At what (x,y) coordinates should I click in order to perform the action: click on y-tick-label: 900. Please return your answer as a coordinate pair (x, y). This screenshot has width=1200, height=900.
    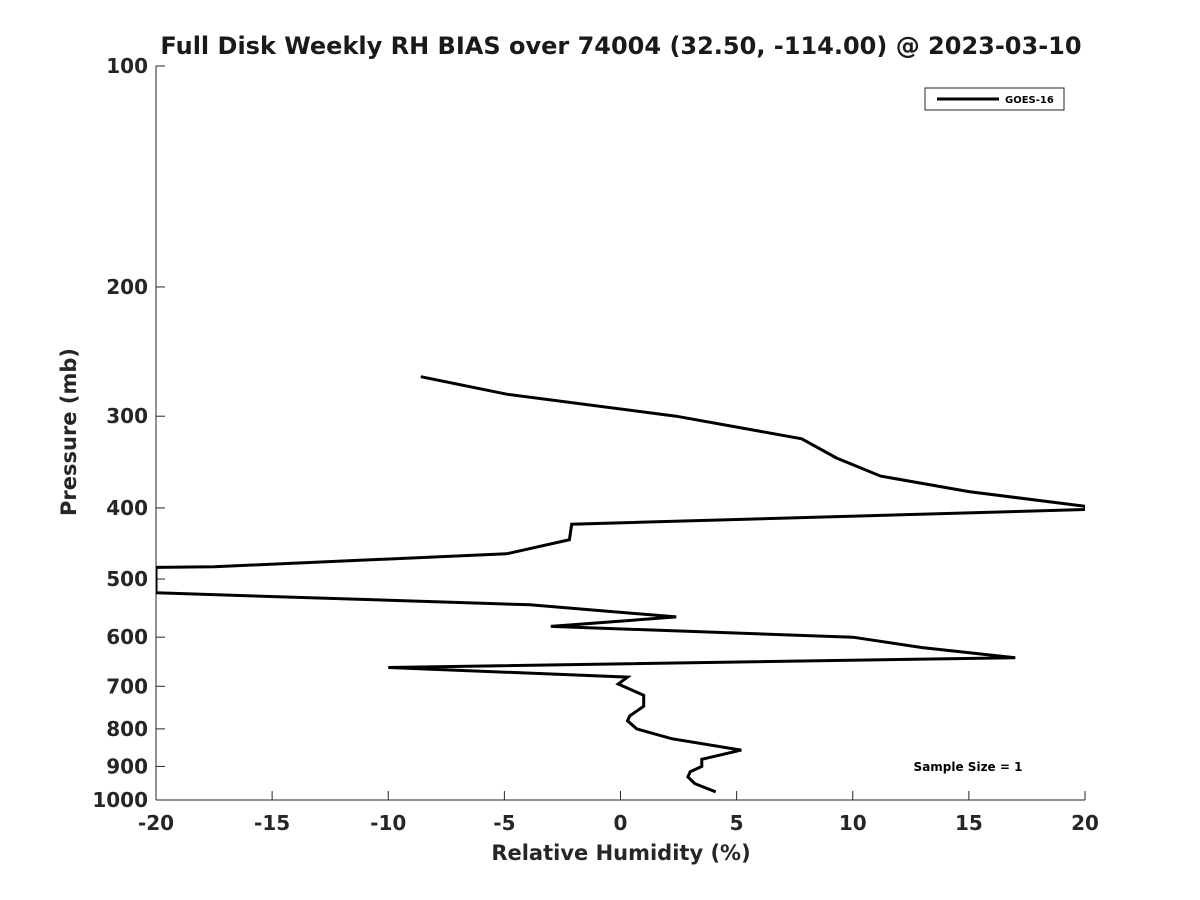
    Looking at the image, I should click on (127, 766).